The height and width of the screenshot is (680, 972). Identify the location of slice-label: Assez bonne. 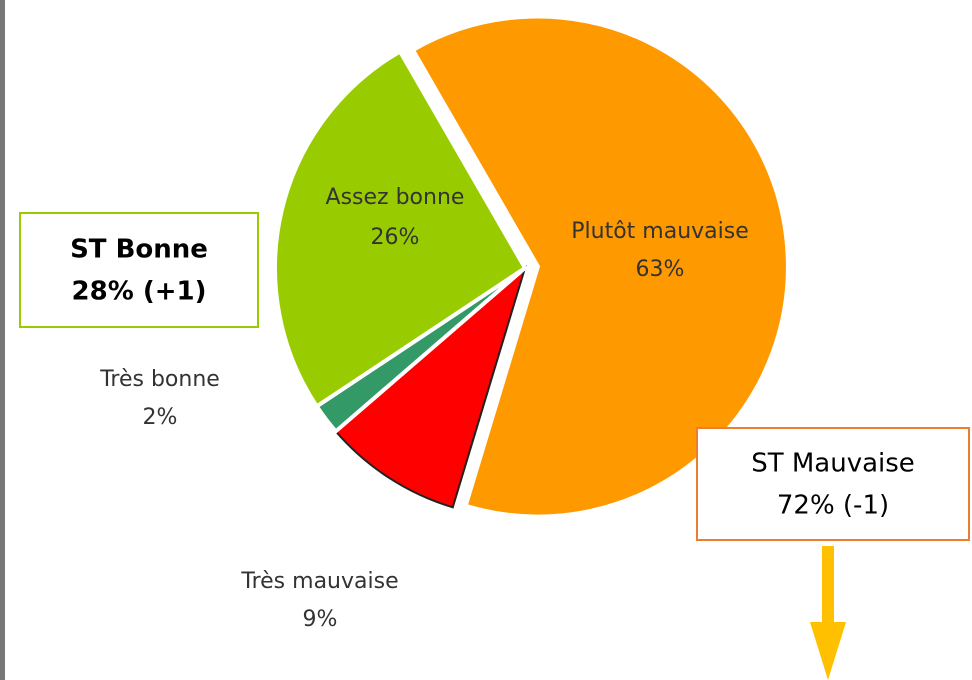
(395, 197).